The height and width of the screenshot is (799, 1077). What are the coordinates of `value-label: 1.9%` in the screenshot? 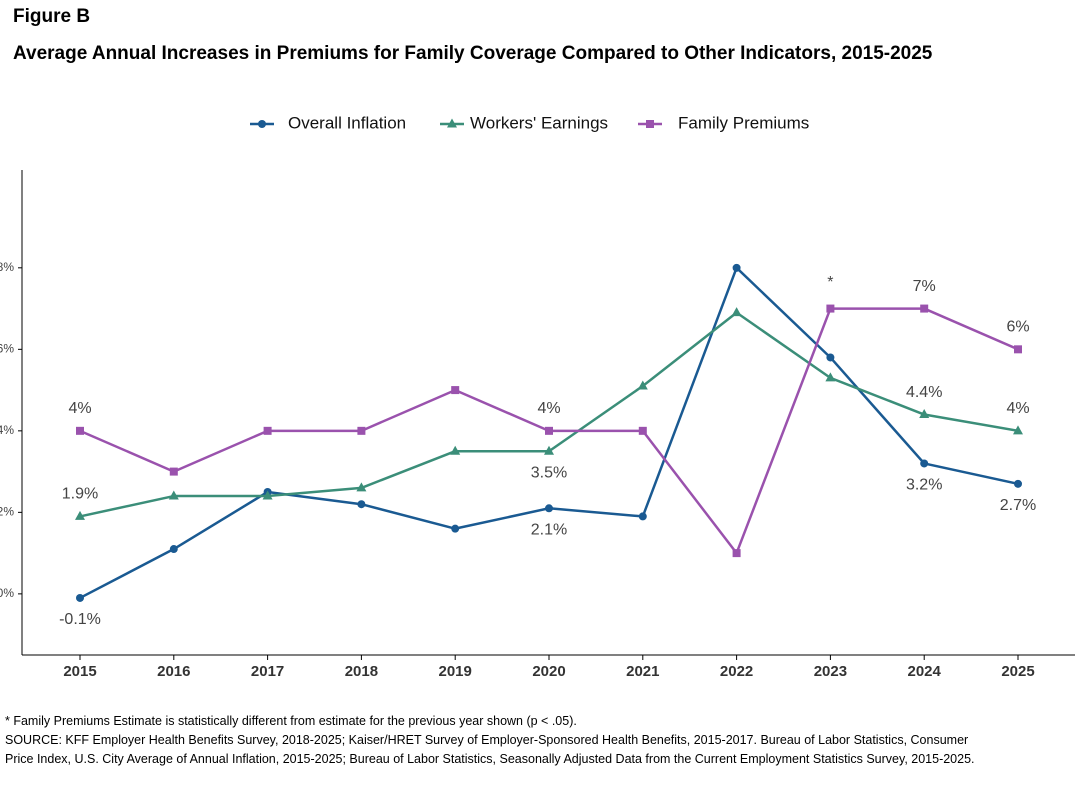 It's located at (80, 494).